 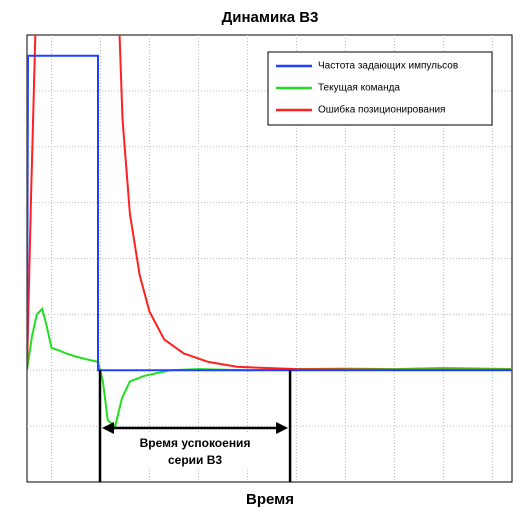 What do you see at coordinates (359, 88) in the screenshot?
I see `legend-label: Текущая команда` at bounding box center [359, 88].